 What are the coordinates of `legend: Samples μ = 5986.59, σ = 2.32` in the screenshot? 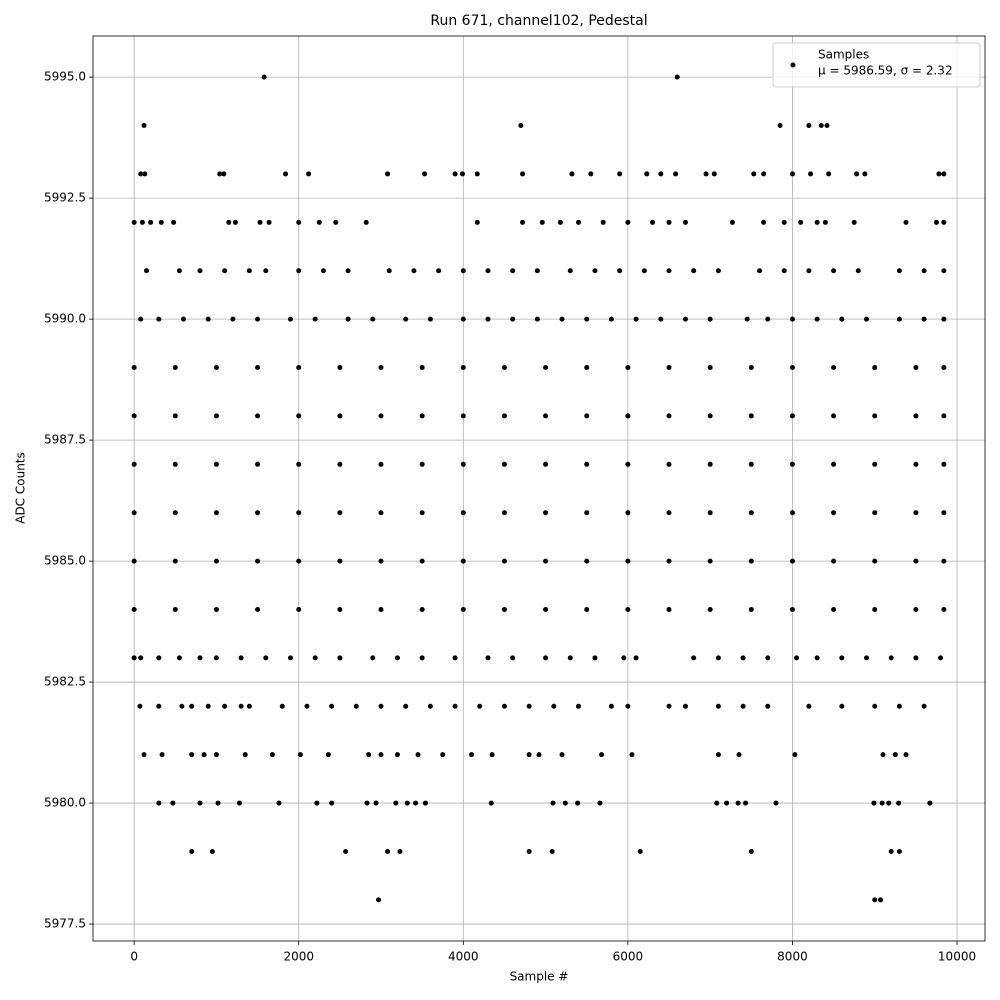 It's located at (876, 65).